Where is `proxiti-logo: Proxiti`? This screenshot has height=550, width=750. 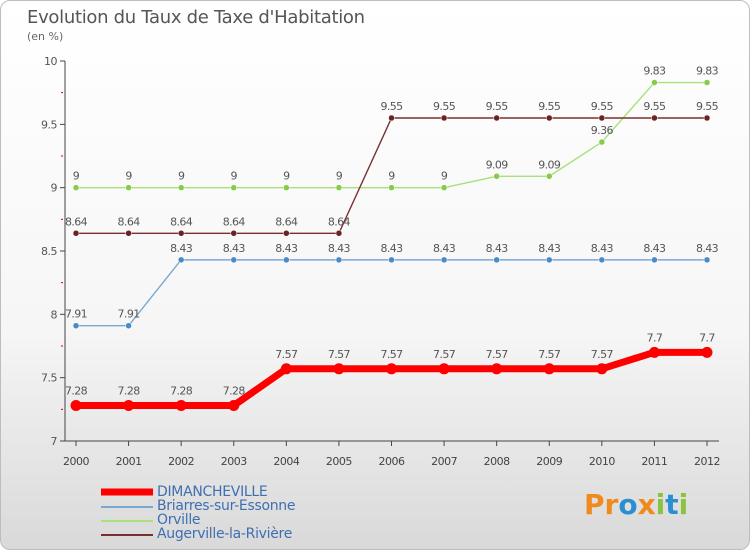
proxiti-logo: Proxiti is located at coordinates (636, 504).